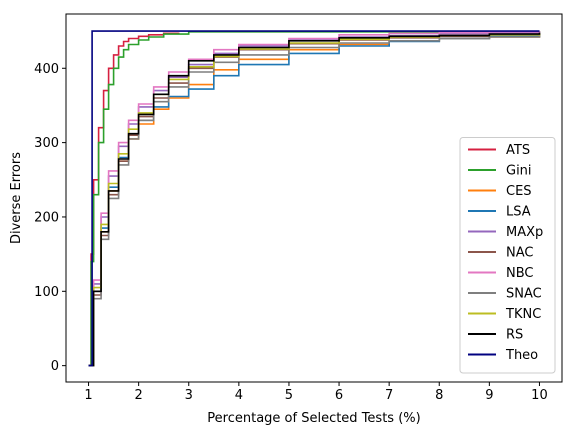 This screenshot has width=575, height=436. I want to click on x-tick-label: 9, so click(489, 395).